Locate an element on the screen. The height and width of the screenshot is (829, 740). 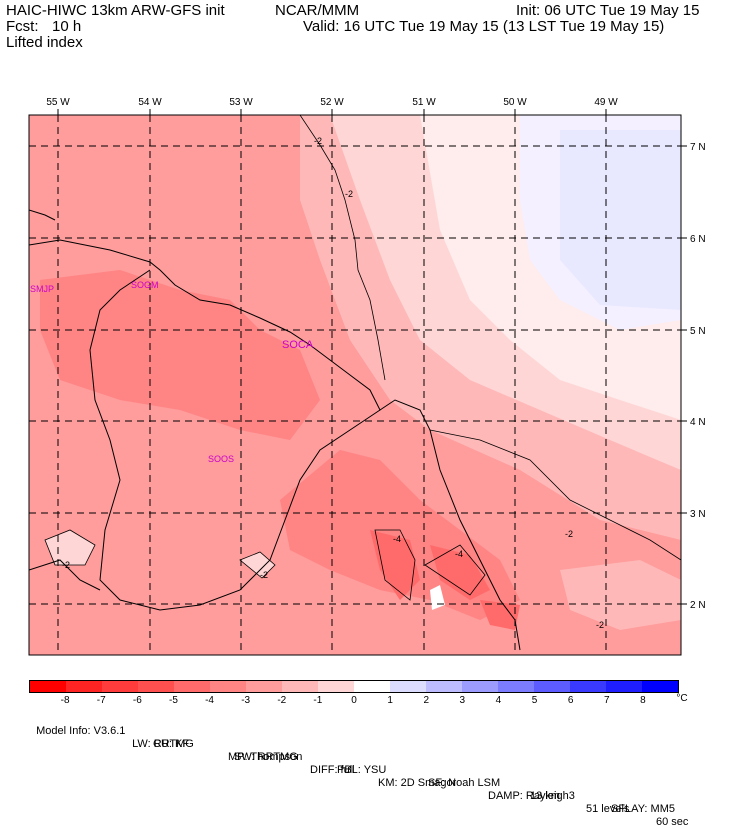
lat-label: 4 N is located at coordinates (698, 422).